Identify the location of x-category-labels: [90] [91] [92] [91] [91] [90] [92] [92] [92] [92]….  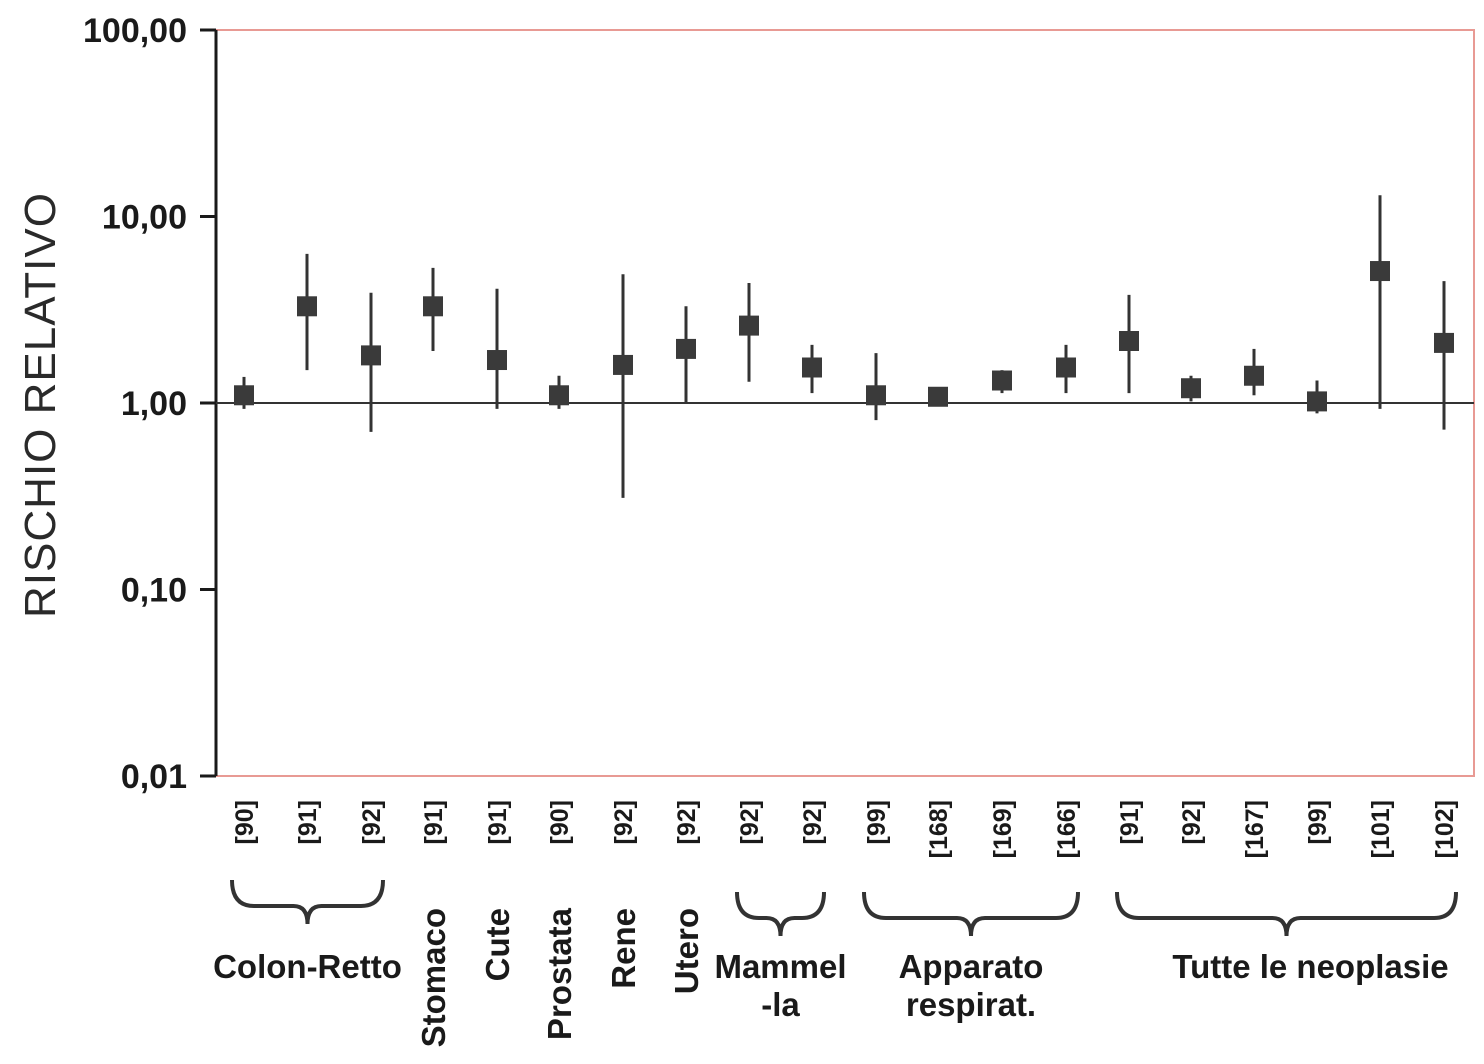
(845, 829).